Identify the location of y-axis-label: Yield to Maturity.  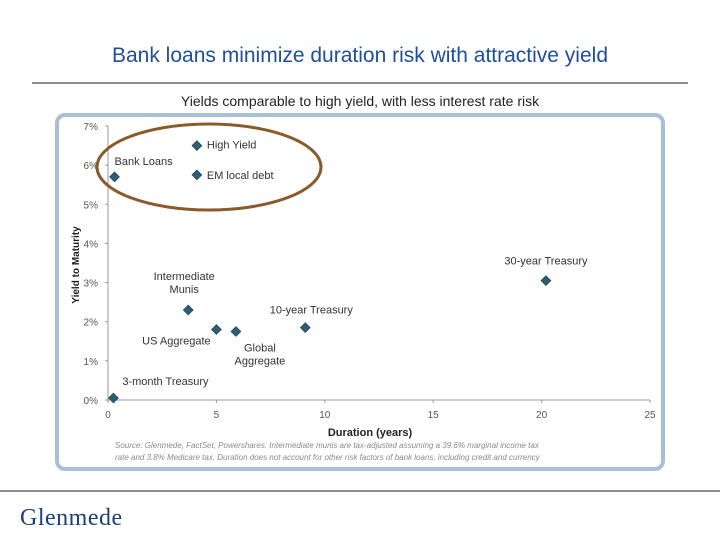
(76, 265).